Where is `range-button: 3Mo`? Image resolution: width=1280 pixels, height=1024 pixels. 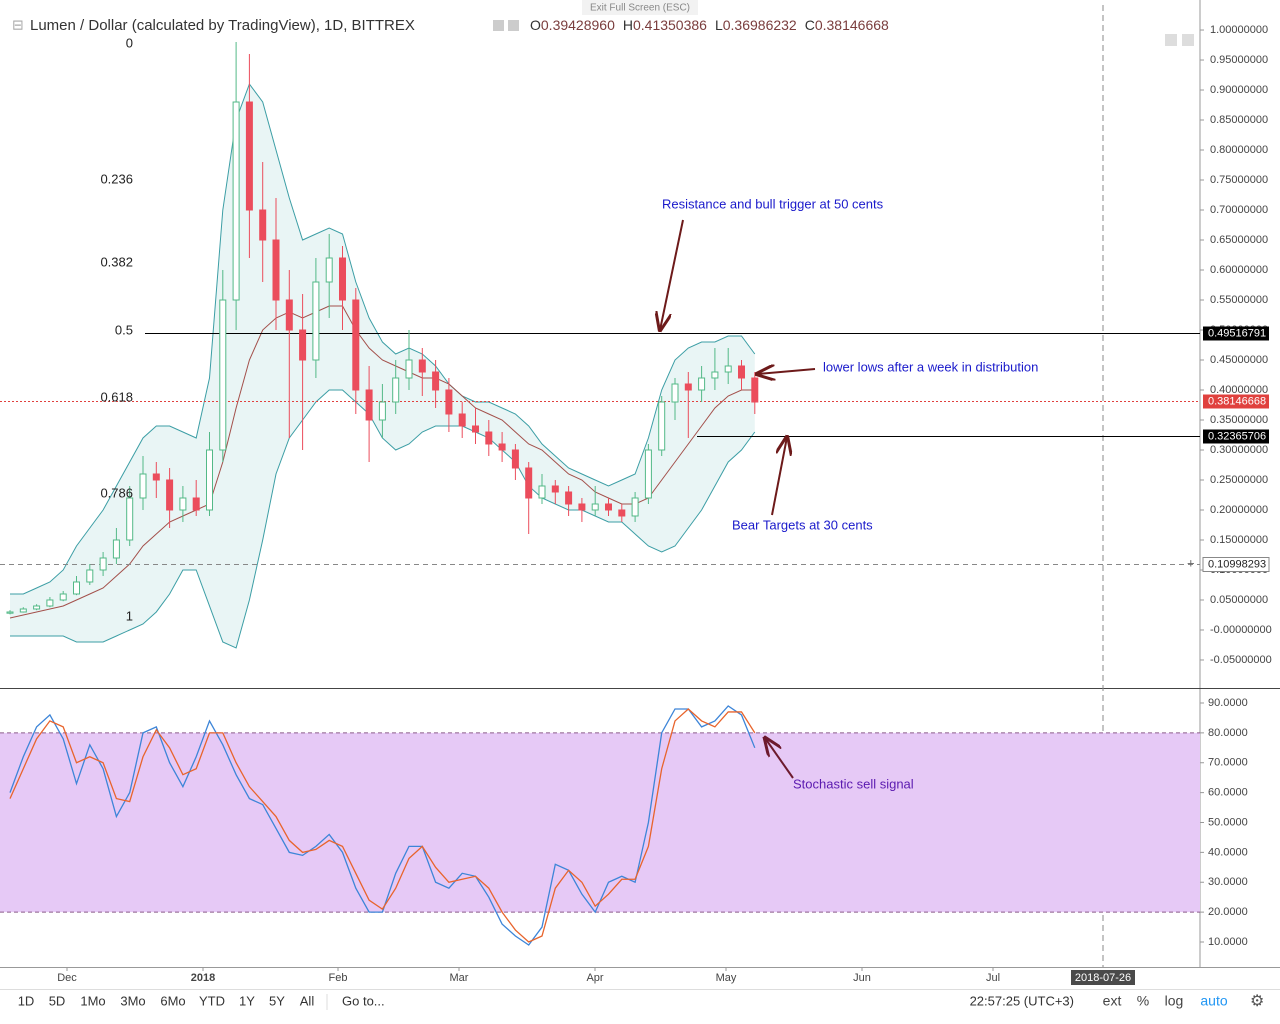
range-button: 3Mo is located at coordinates (132, 1000).